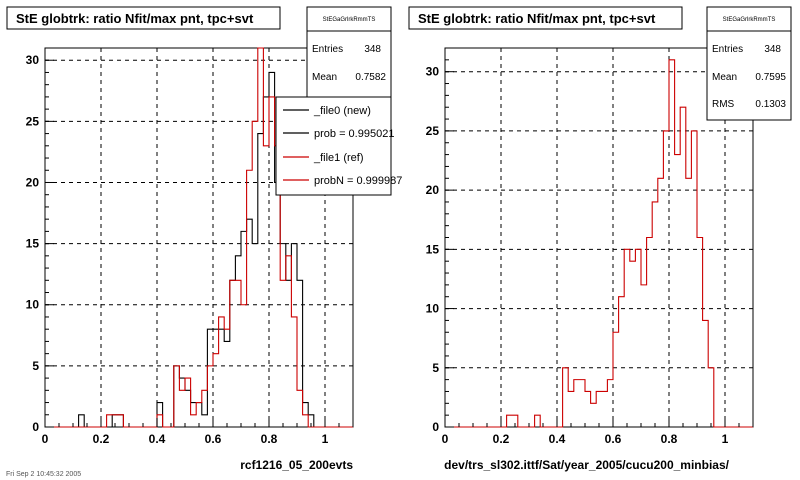  I want to click on right-x-tick-label: 0.2, so click(501, 439).